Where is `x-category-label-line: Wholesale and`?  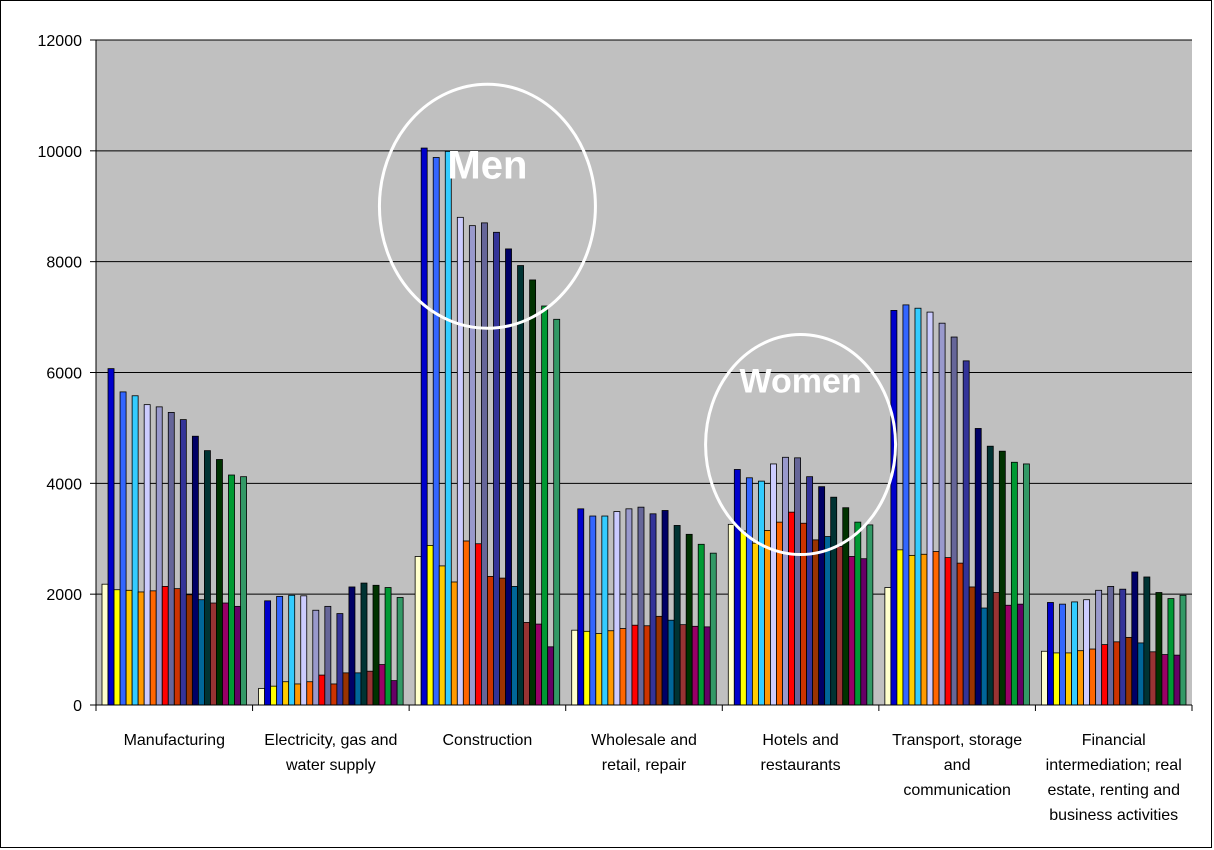
x-category-label-line: Wholesale and is located at coordinates (644, 740).